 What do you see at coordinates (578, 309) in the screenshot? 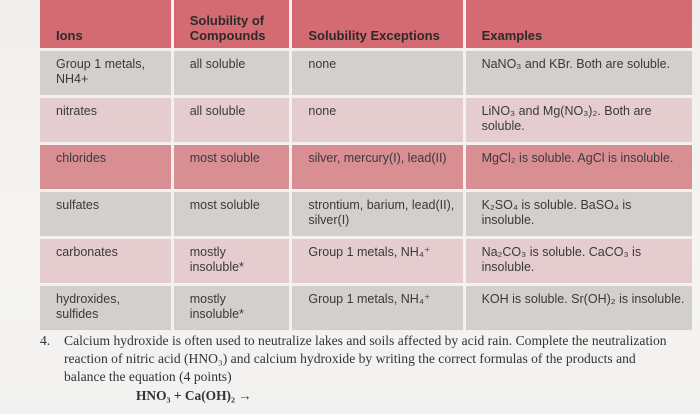
I see `cell-examples: KOH is soluble. Sr(OH)₂ is insoluble.` at bounding box center [578, 309].